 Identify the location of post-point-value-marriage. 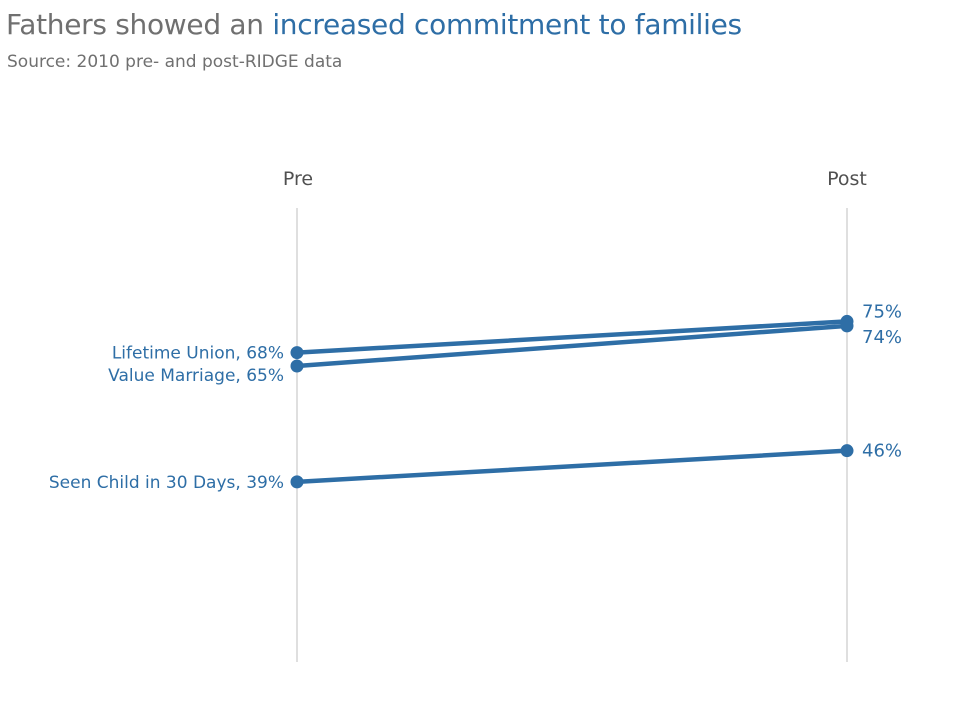
(847, 326).